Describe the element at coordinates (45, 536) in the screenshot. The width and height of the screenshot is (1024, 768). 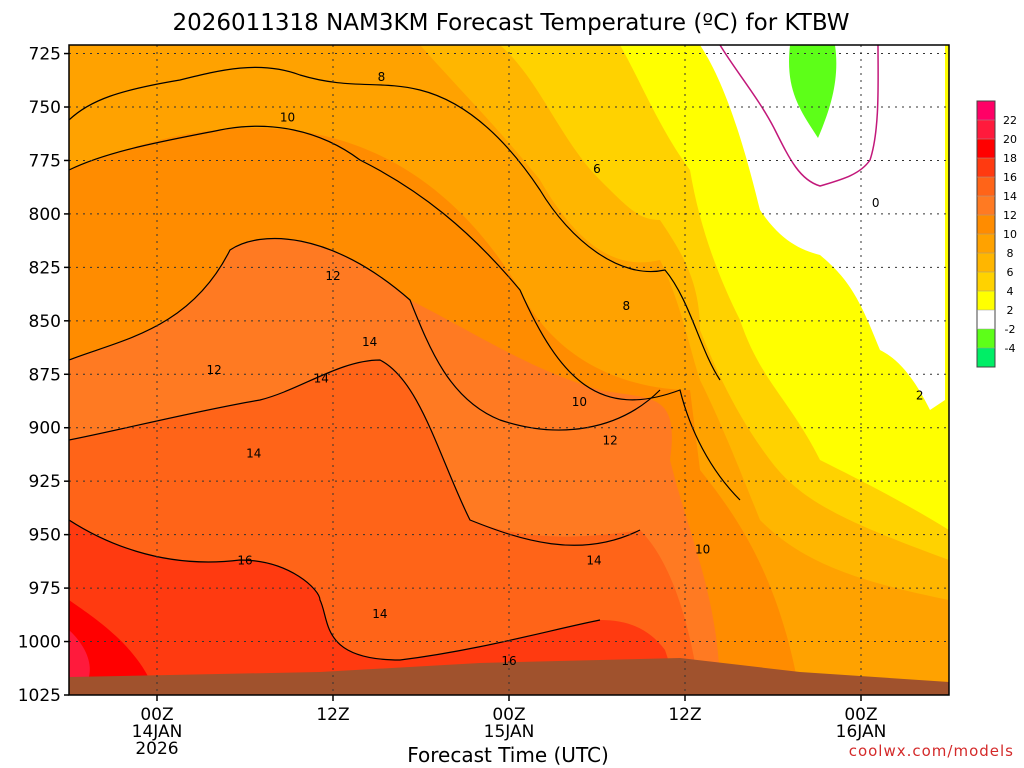
I see `y-tick-label: 950` at that location.